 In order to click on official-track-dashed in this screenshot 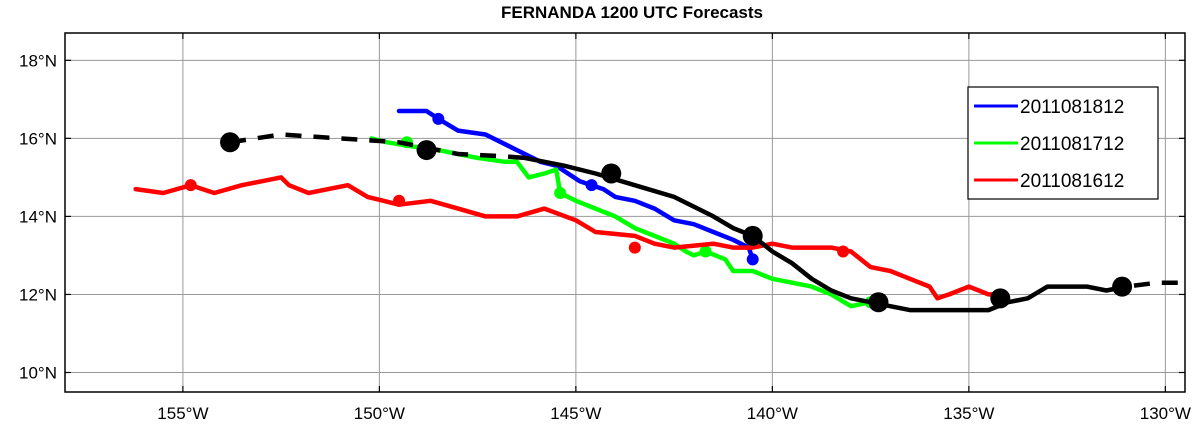, I will do `click(377, 146)`.